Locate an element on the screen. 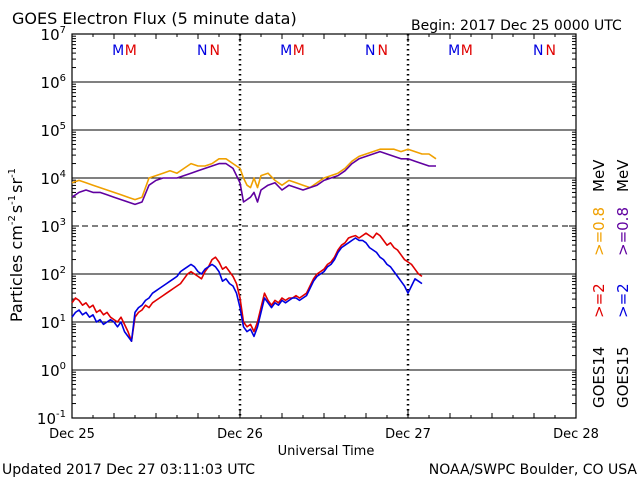 The height and width of the screenshot is (480, 640). legend-unit-15: MeV is located at coordinates (623, 175).